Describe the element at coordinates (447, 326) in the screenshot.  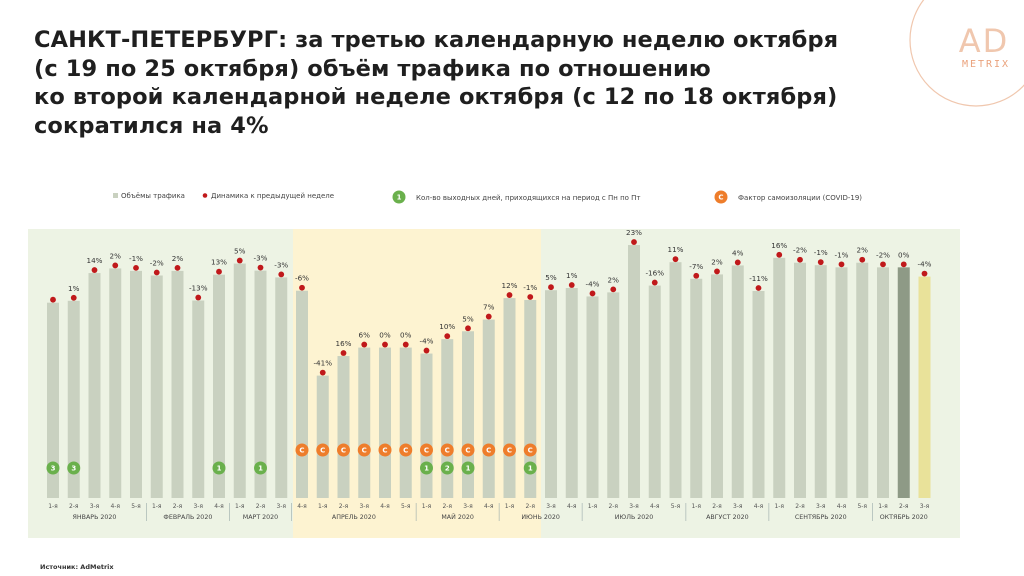
I see `dynamics-label: 10%` at that location.